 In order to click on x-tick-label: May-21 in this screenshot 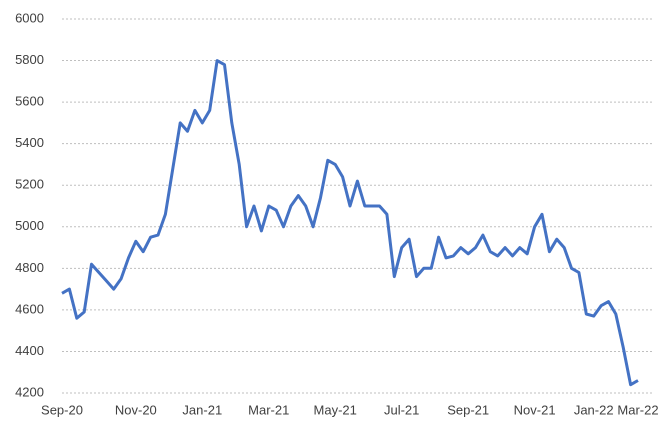, I will do `click(335, 409)`.